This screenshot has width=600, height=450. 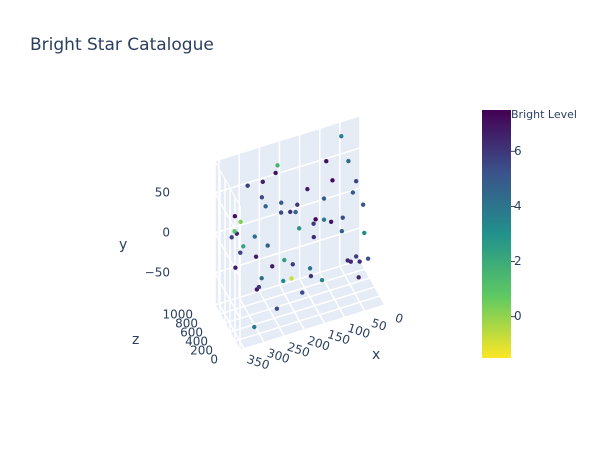 What do you see at coordinates (359, 331) in the screenshot?
I see `x-tick-label: 100` at bounding box center [359, 331].